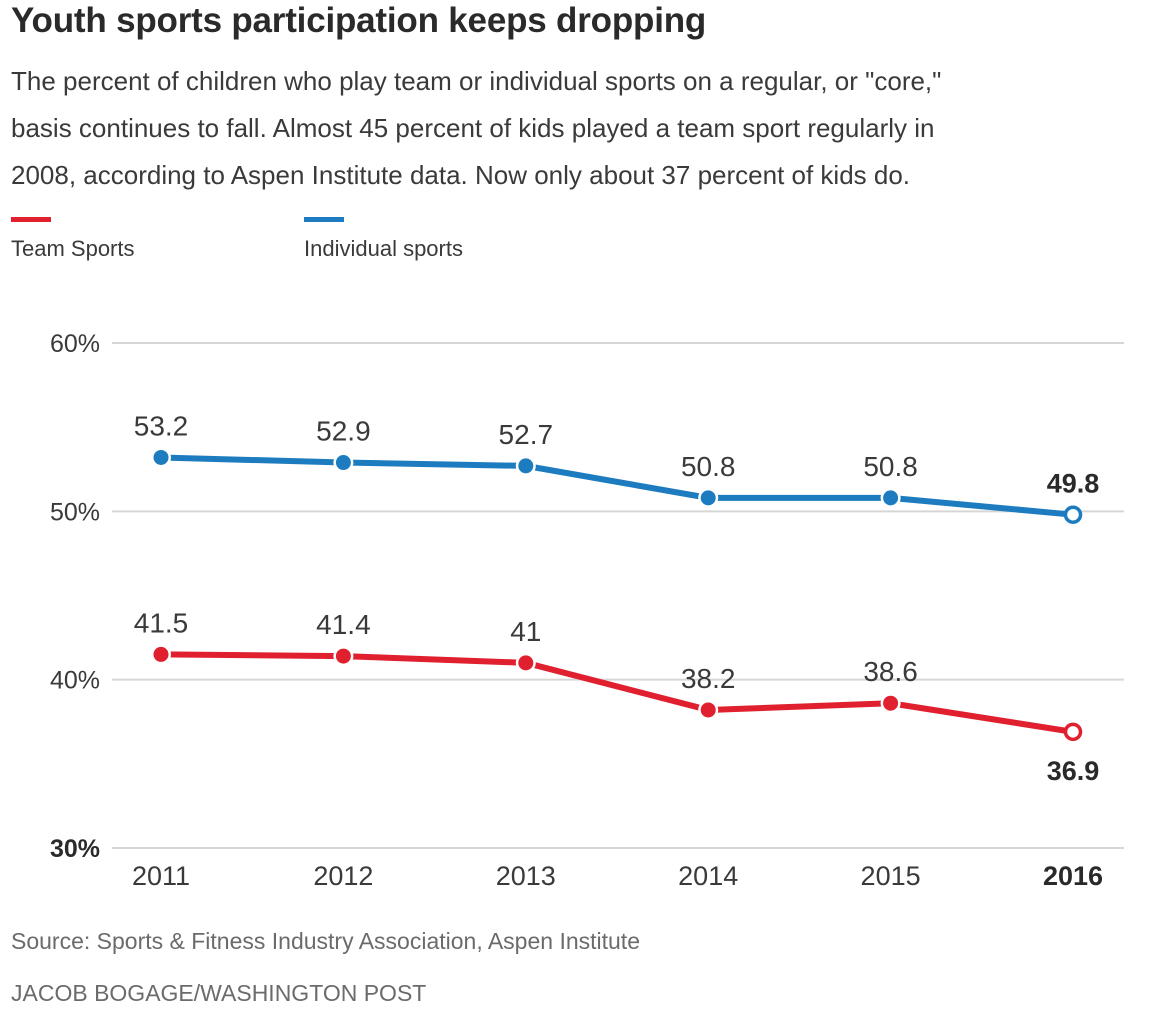  What do you see at coordinates (31, 219) in the screenshot?
I see `legend-swatch-team-sports` at bounding box center [31, 219].